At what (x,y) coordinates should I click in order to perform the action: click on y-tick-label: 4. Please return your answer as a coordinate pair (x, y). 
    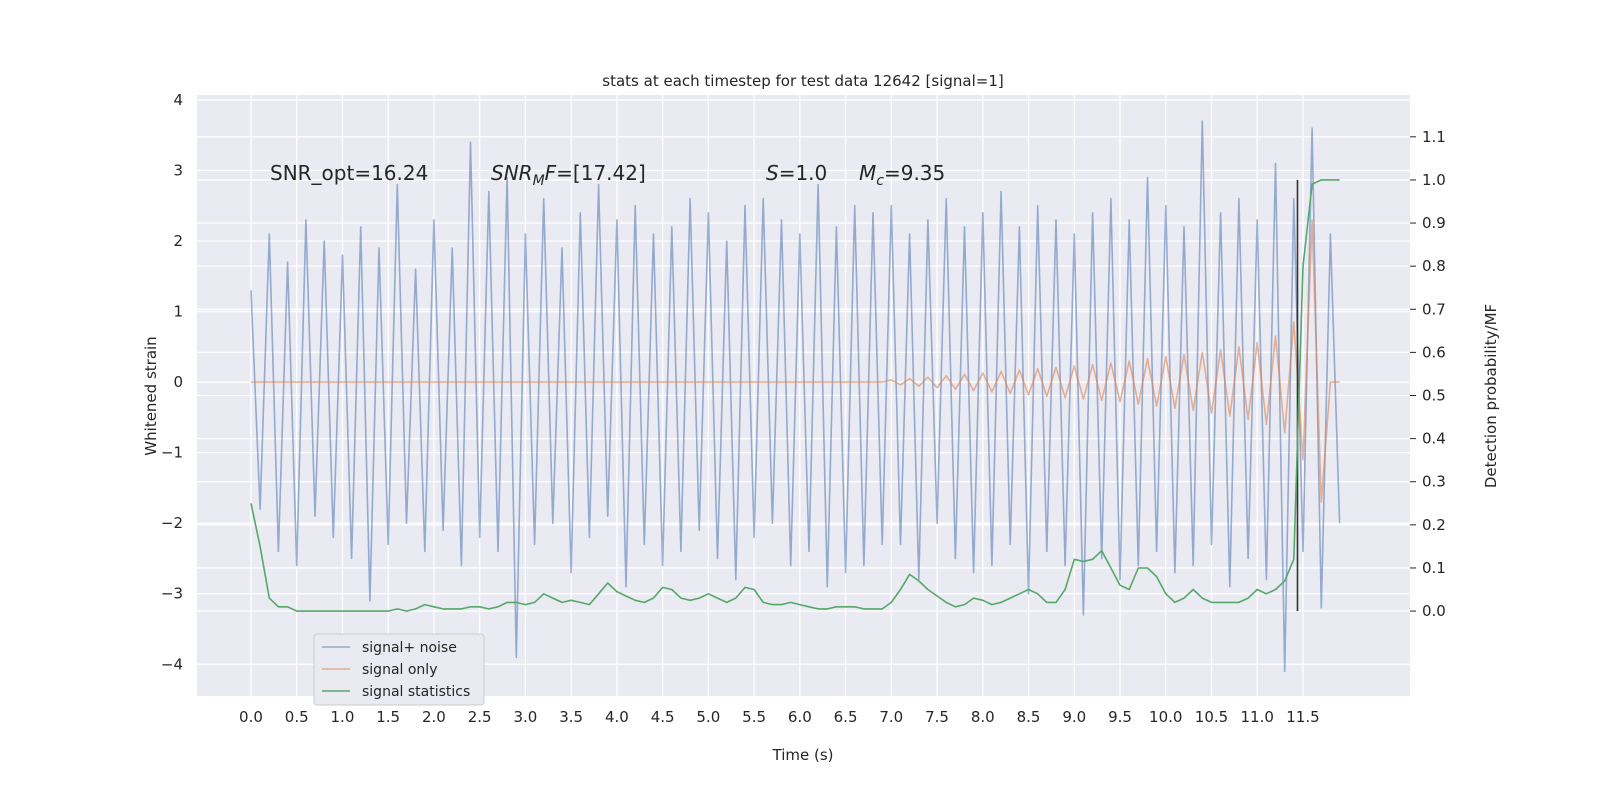
    Looking at the image, I should click on (178, 100).